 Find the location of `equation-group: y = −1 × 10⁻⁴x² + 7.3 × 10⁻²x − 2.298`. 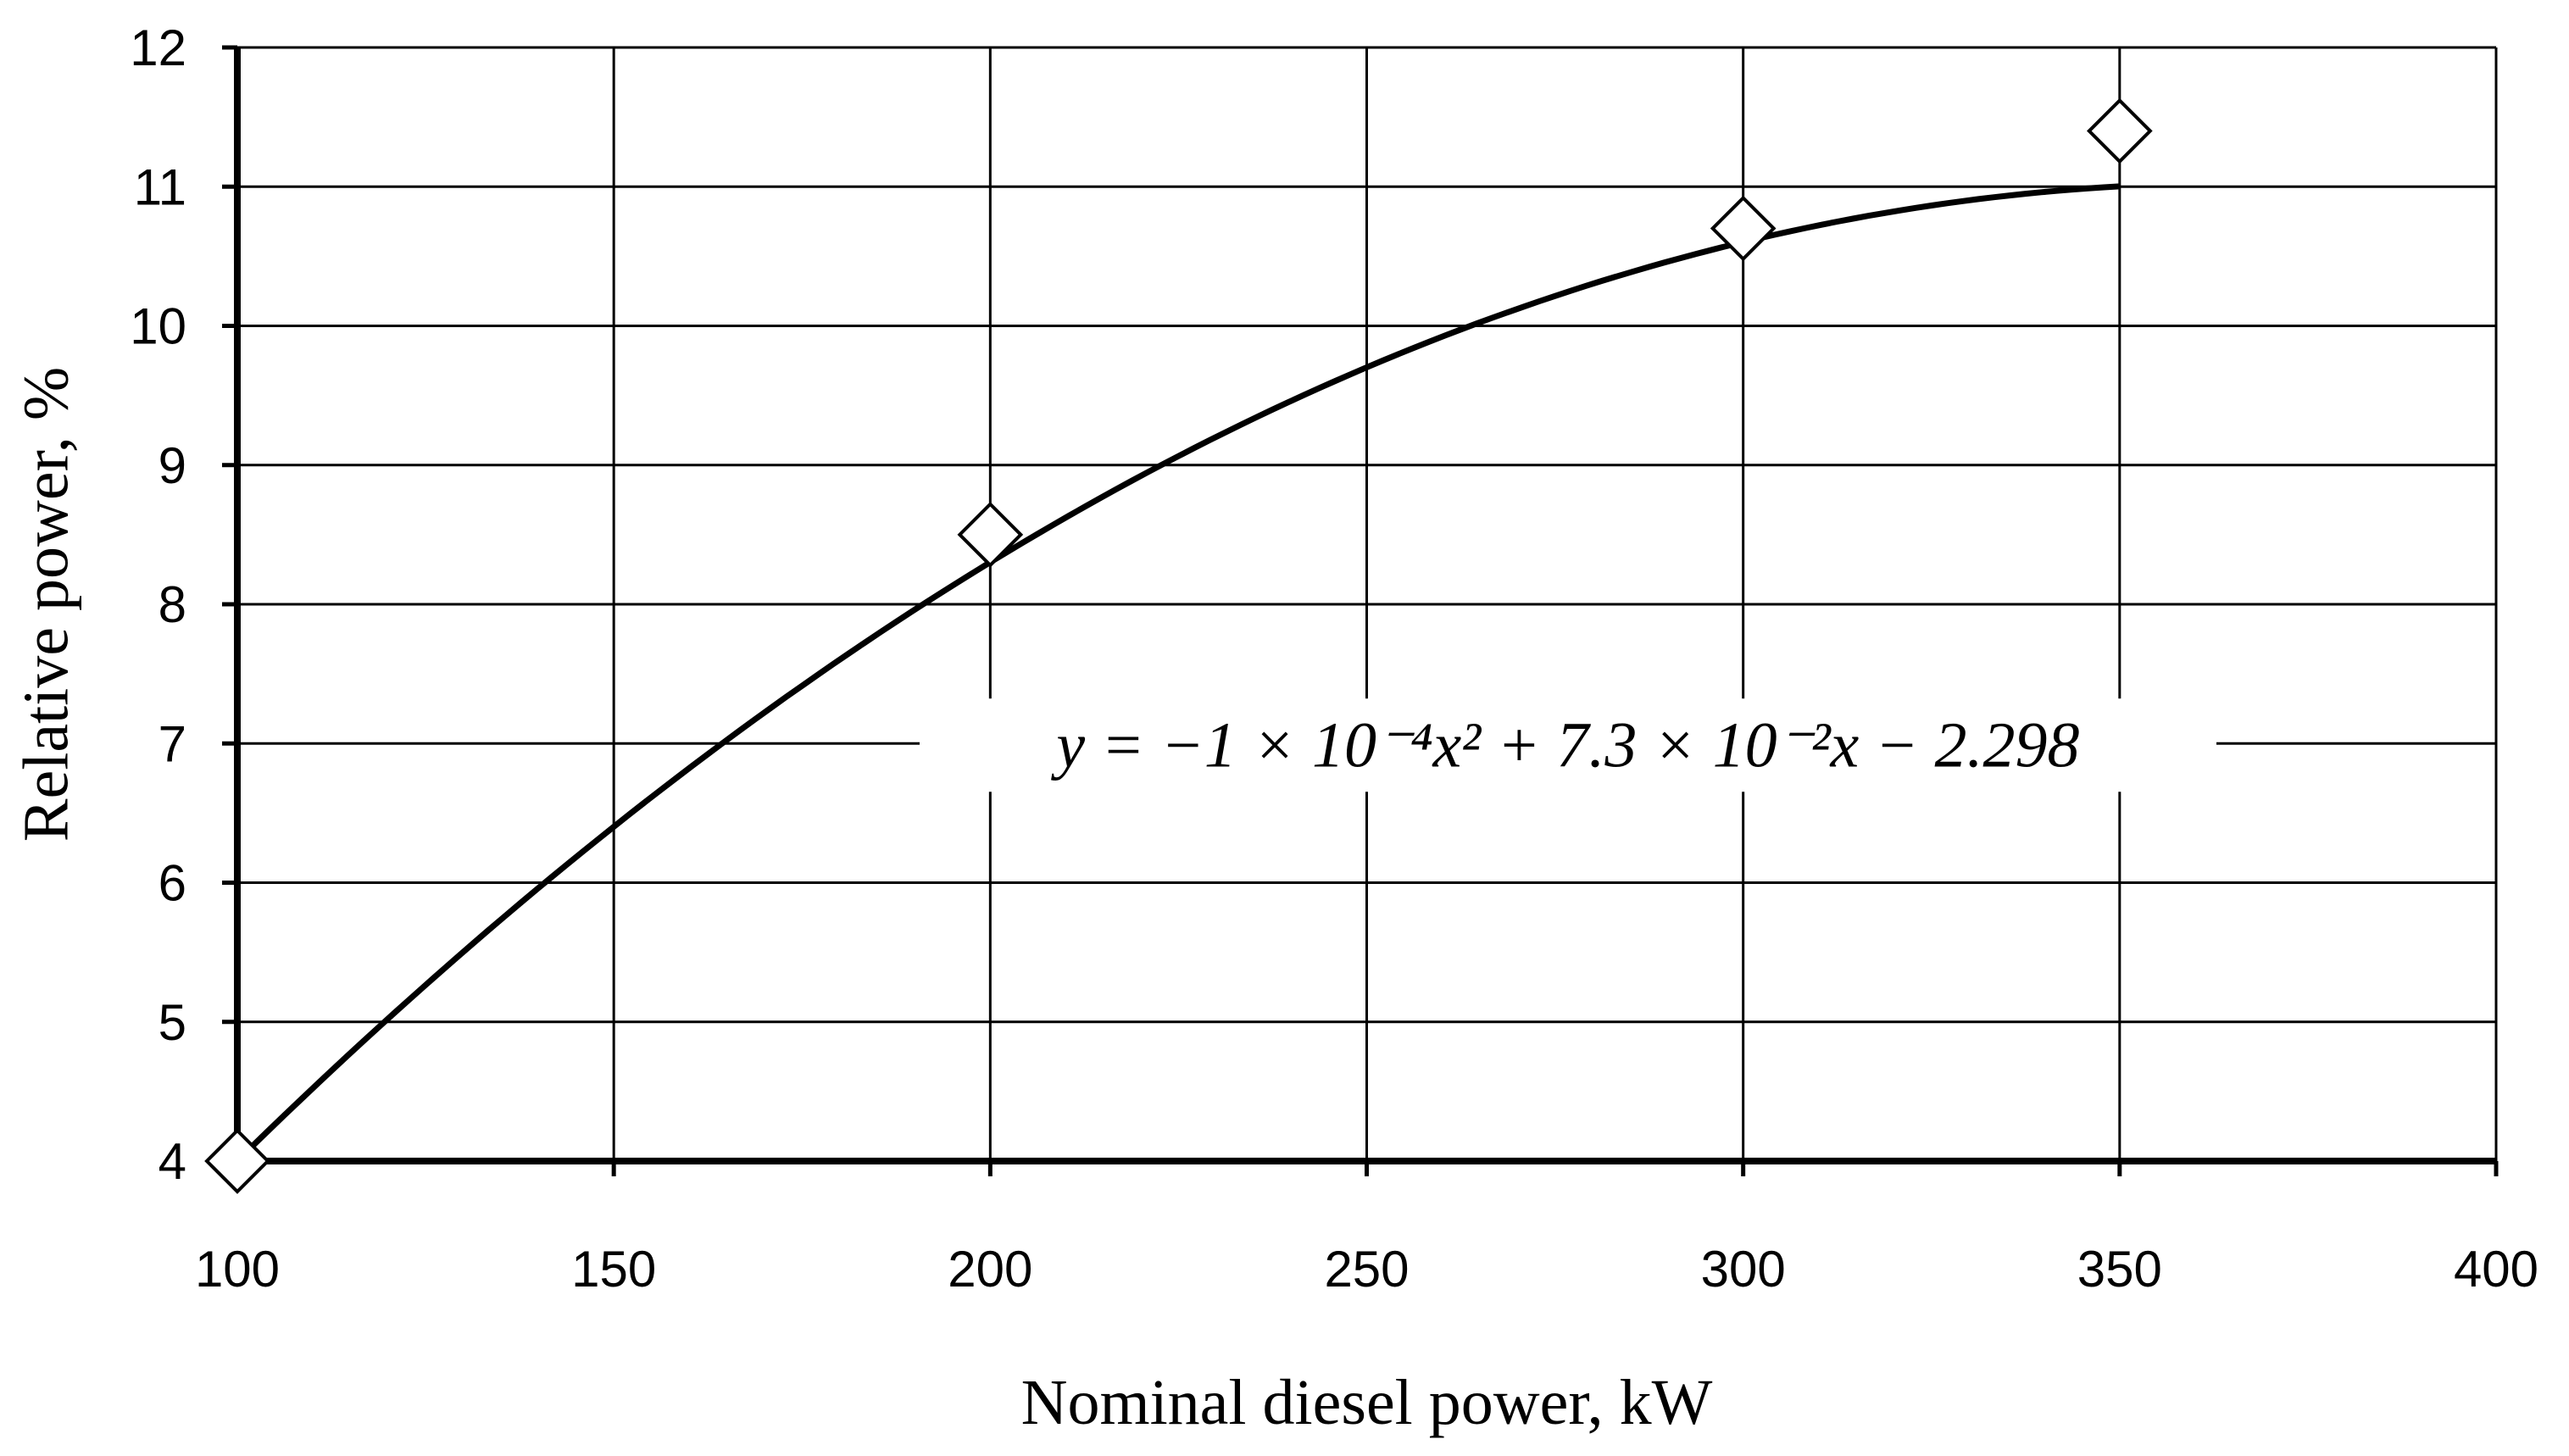

equation-group: y = −1 × 10⁻⁴x² + 7.3 × 10⁻²x − 2.298 is located at coordinates (1568, 745).